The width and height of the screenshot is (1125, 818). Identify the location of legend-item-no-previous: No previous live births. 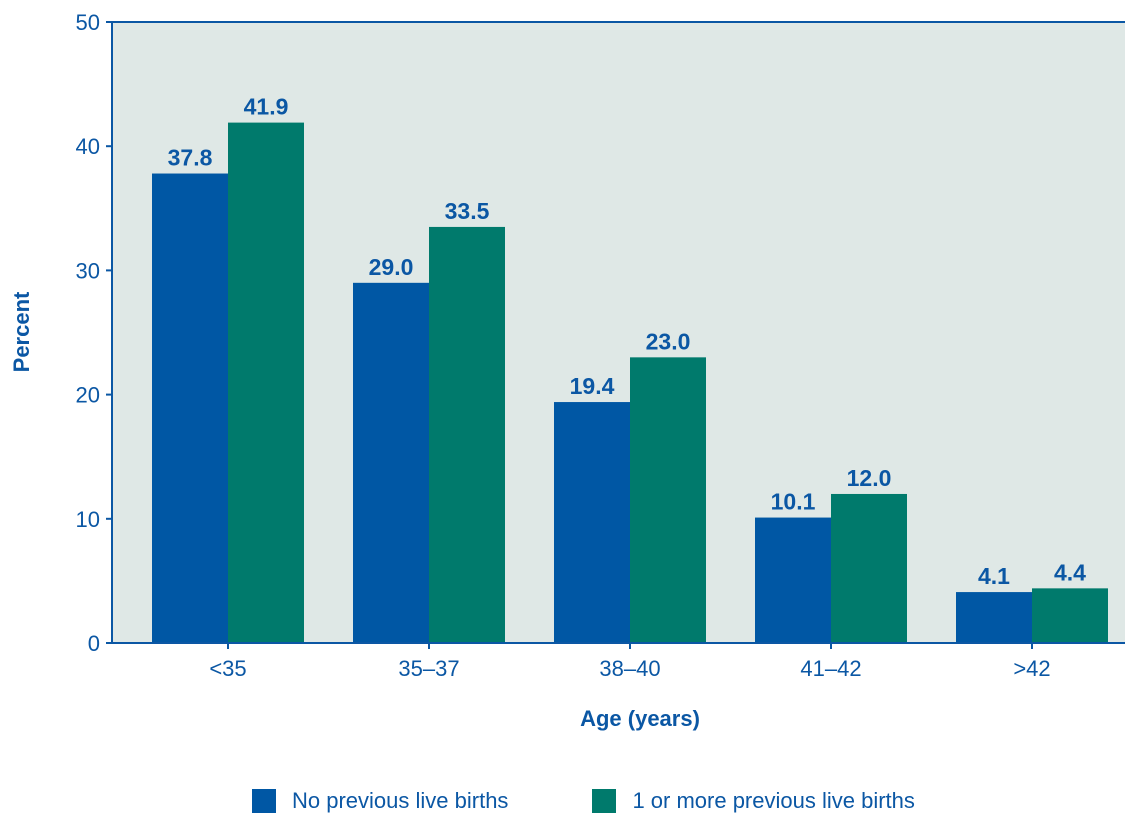
(380, 801).